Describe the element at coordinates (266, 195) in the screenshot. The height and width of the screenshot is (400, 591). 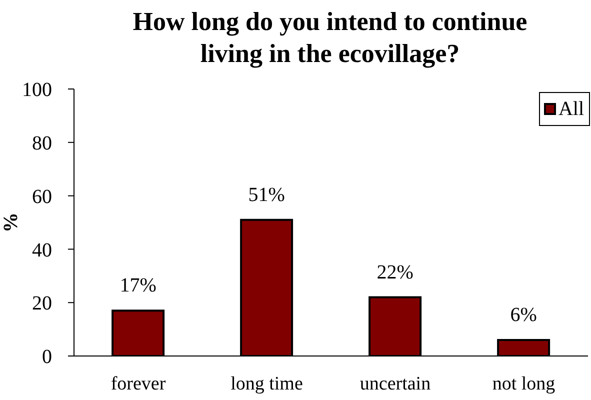
I see `data-label: 51%` at that location.